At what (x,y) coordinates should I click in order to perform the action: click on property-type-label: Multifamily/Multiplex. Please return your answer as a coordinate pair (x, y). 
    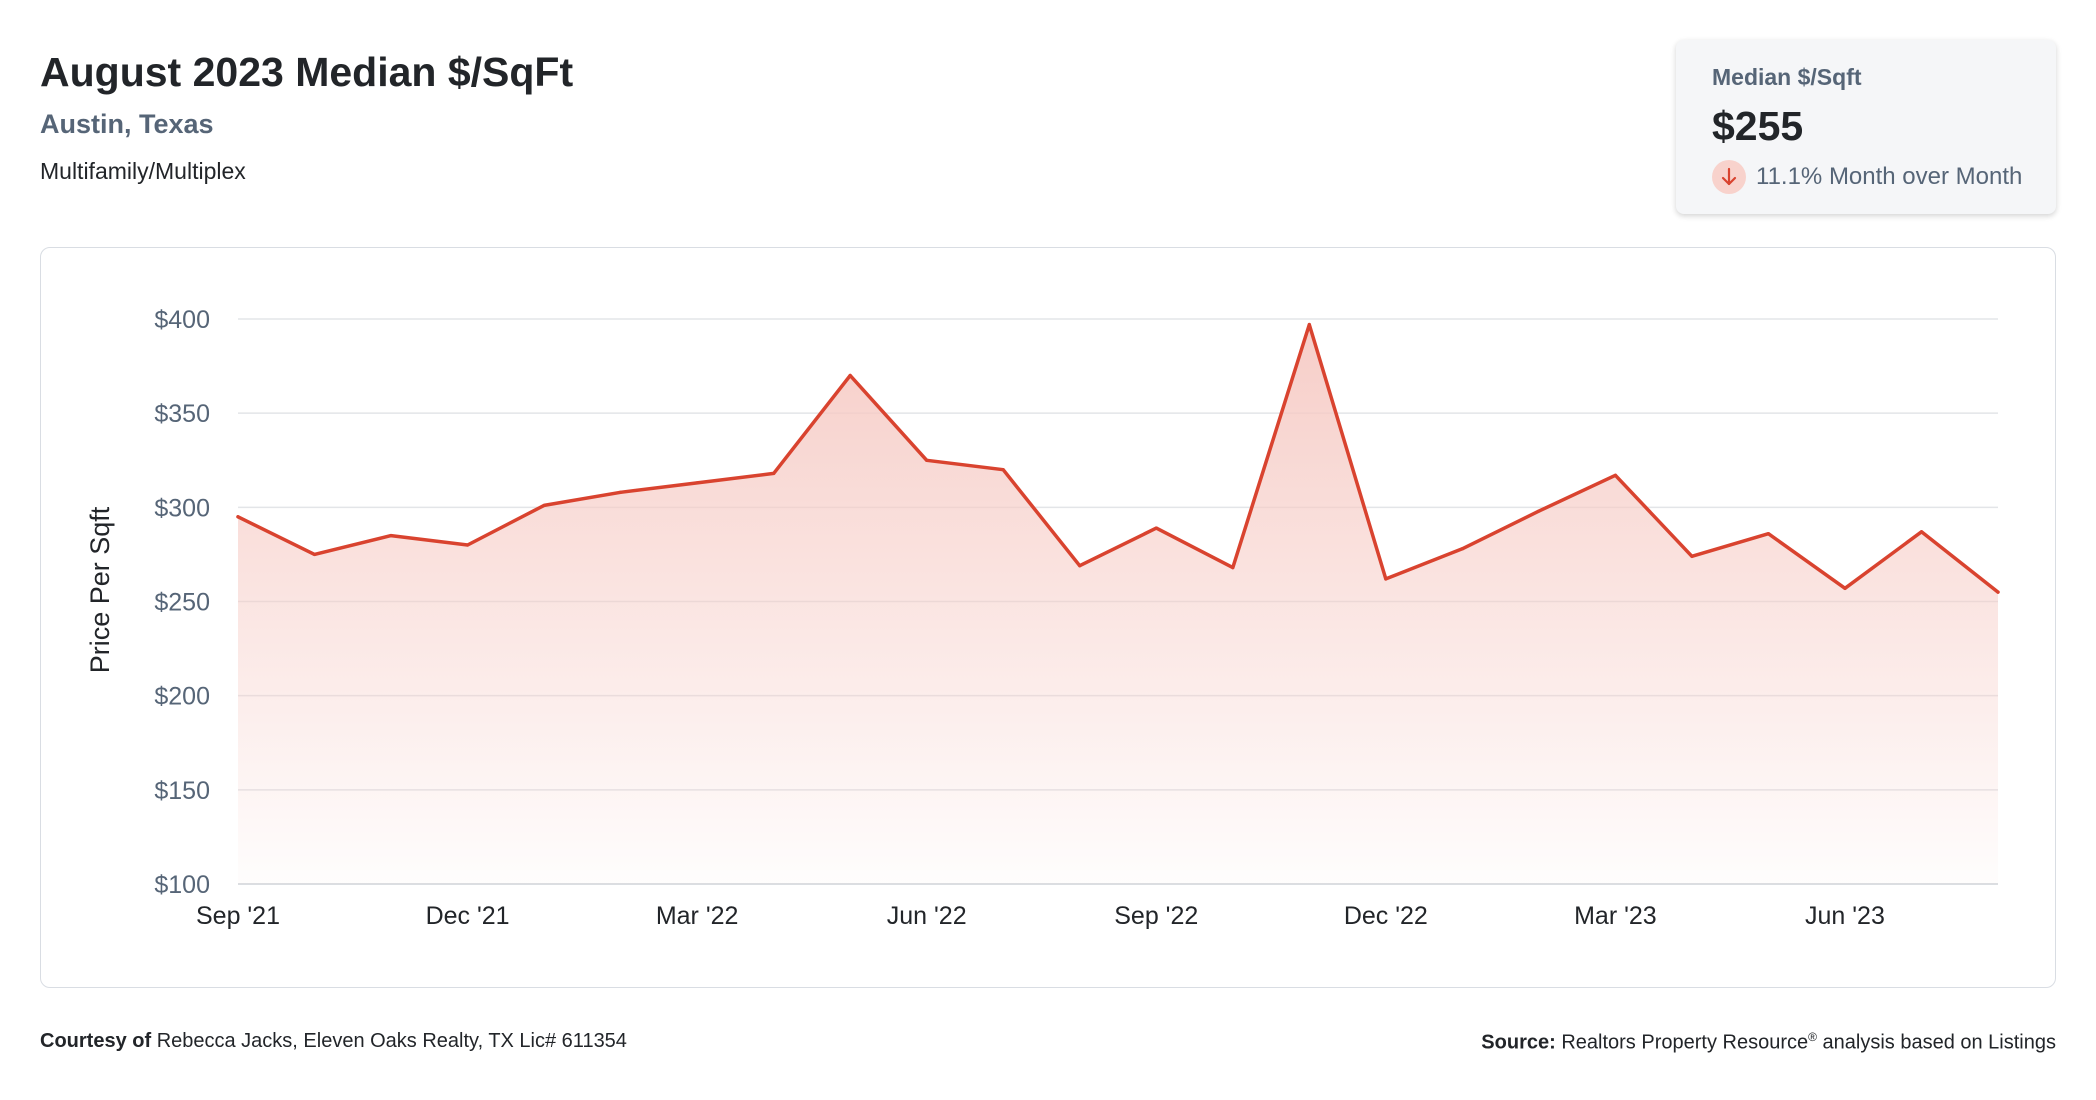
    Looking at the image, I should click on (143, 171).